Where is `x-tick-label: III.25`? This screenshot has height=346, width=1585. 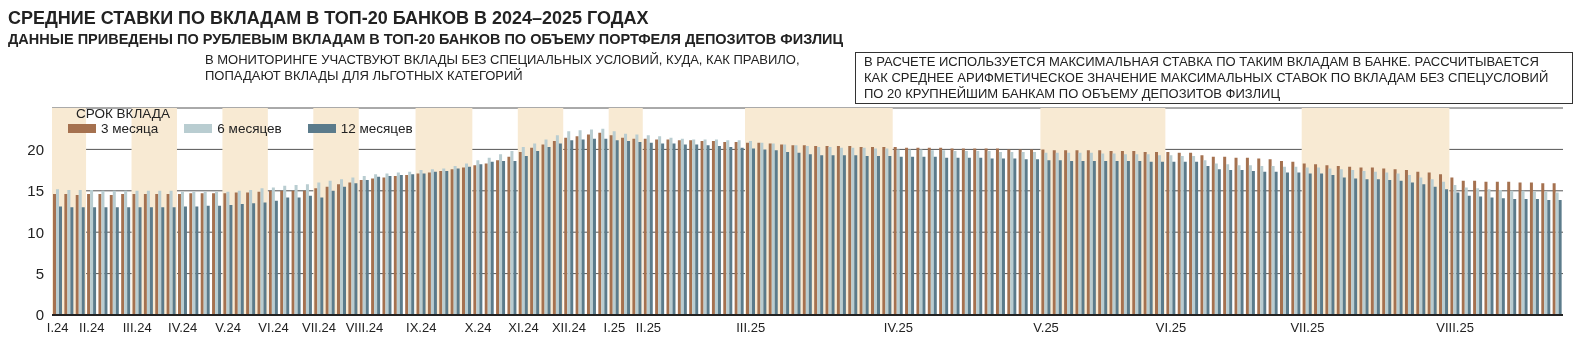
x-tick-label: III.25 is located at coordinates (751, 328).